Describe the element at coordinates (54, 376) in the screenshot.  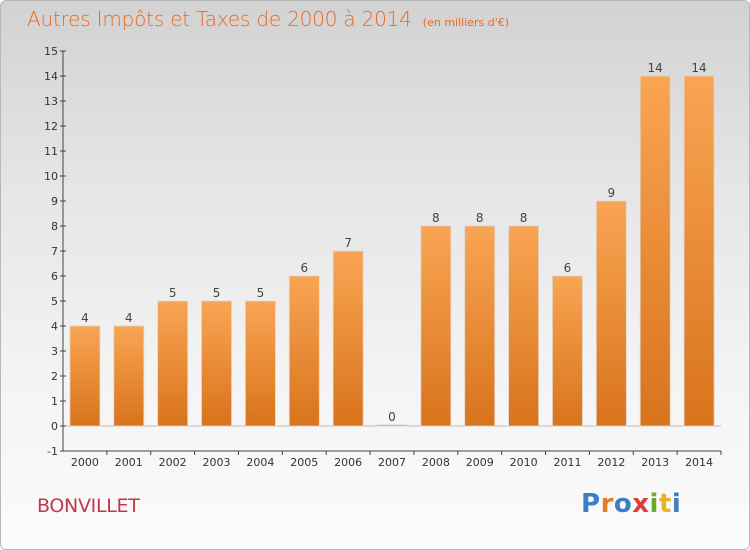
I see `y-tick-label: 2` at that location.